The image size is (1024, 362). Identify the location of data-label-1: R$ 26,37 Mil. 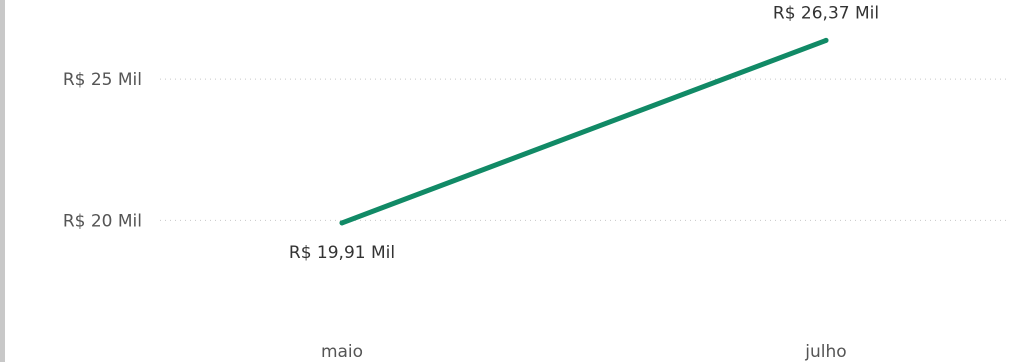
(826, 13).